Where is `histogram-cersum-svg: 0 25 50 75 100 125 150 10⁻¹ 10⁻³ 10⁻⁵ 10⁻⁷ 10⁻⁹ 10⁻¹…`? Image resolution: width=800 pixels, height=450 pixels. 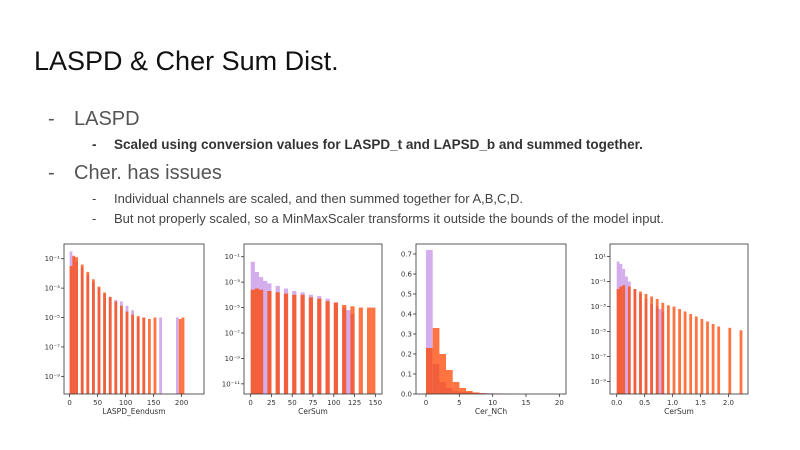
histogram-cersum-svg: 0 25 50 75 100 125 150 10⁻¹ 10⁻³ 10⁻⁵ 10⁻⁷ 10⁻⁹ 10⁻¹… is located at coordinates (302, 329).